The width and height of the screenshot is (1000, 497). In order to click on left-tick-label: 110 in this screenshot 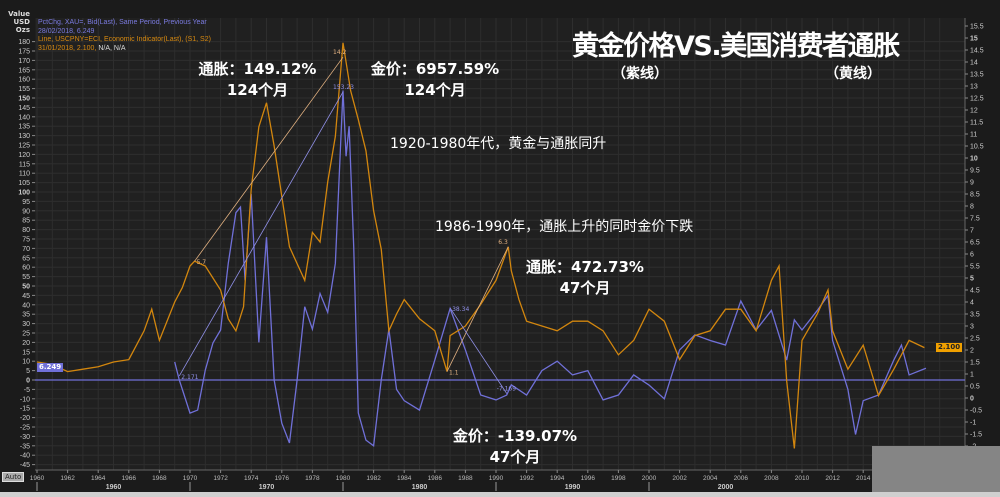, I will do `click(24, 174)`.